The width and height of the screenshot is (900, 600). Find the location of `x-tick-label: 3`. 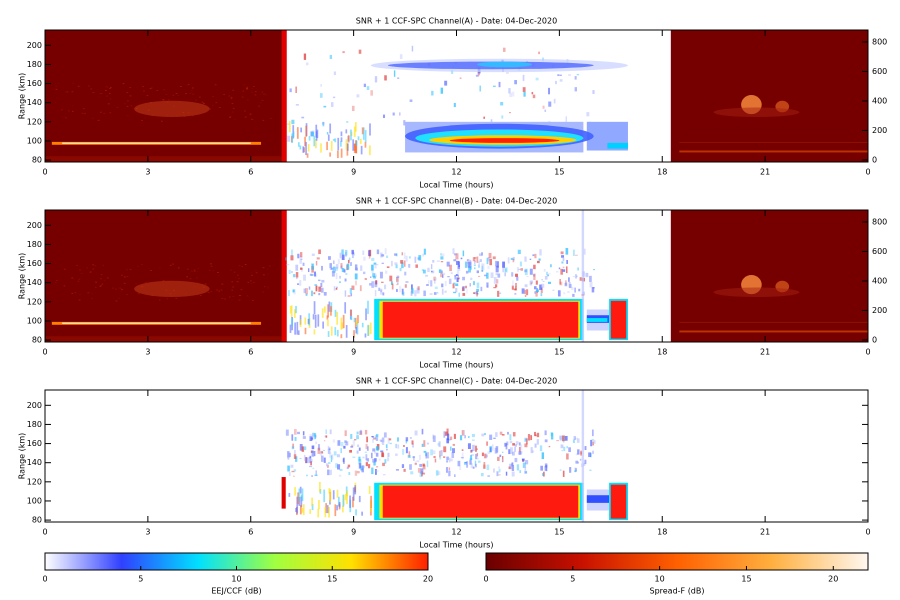

x-tick-label: 3 is located at coordinates (147, 532).